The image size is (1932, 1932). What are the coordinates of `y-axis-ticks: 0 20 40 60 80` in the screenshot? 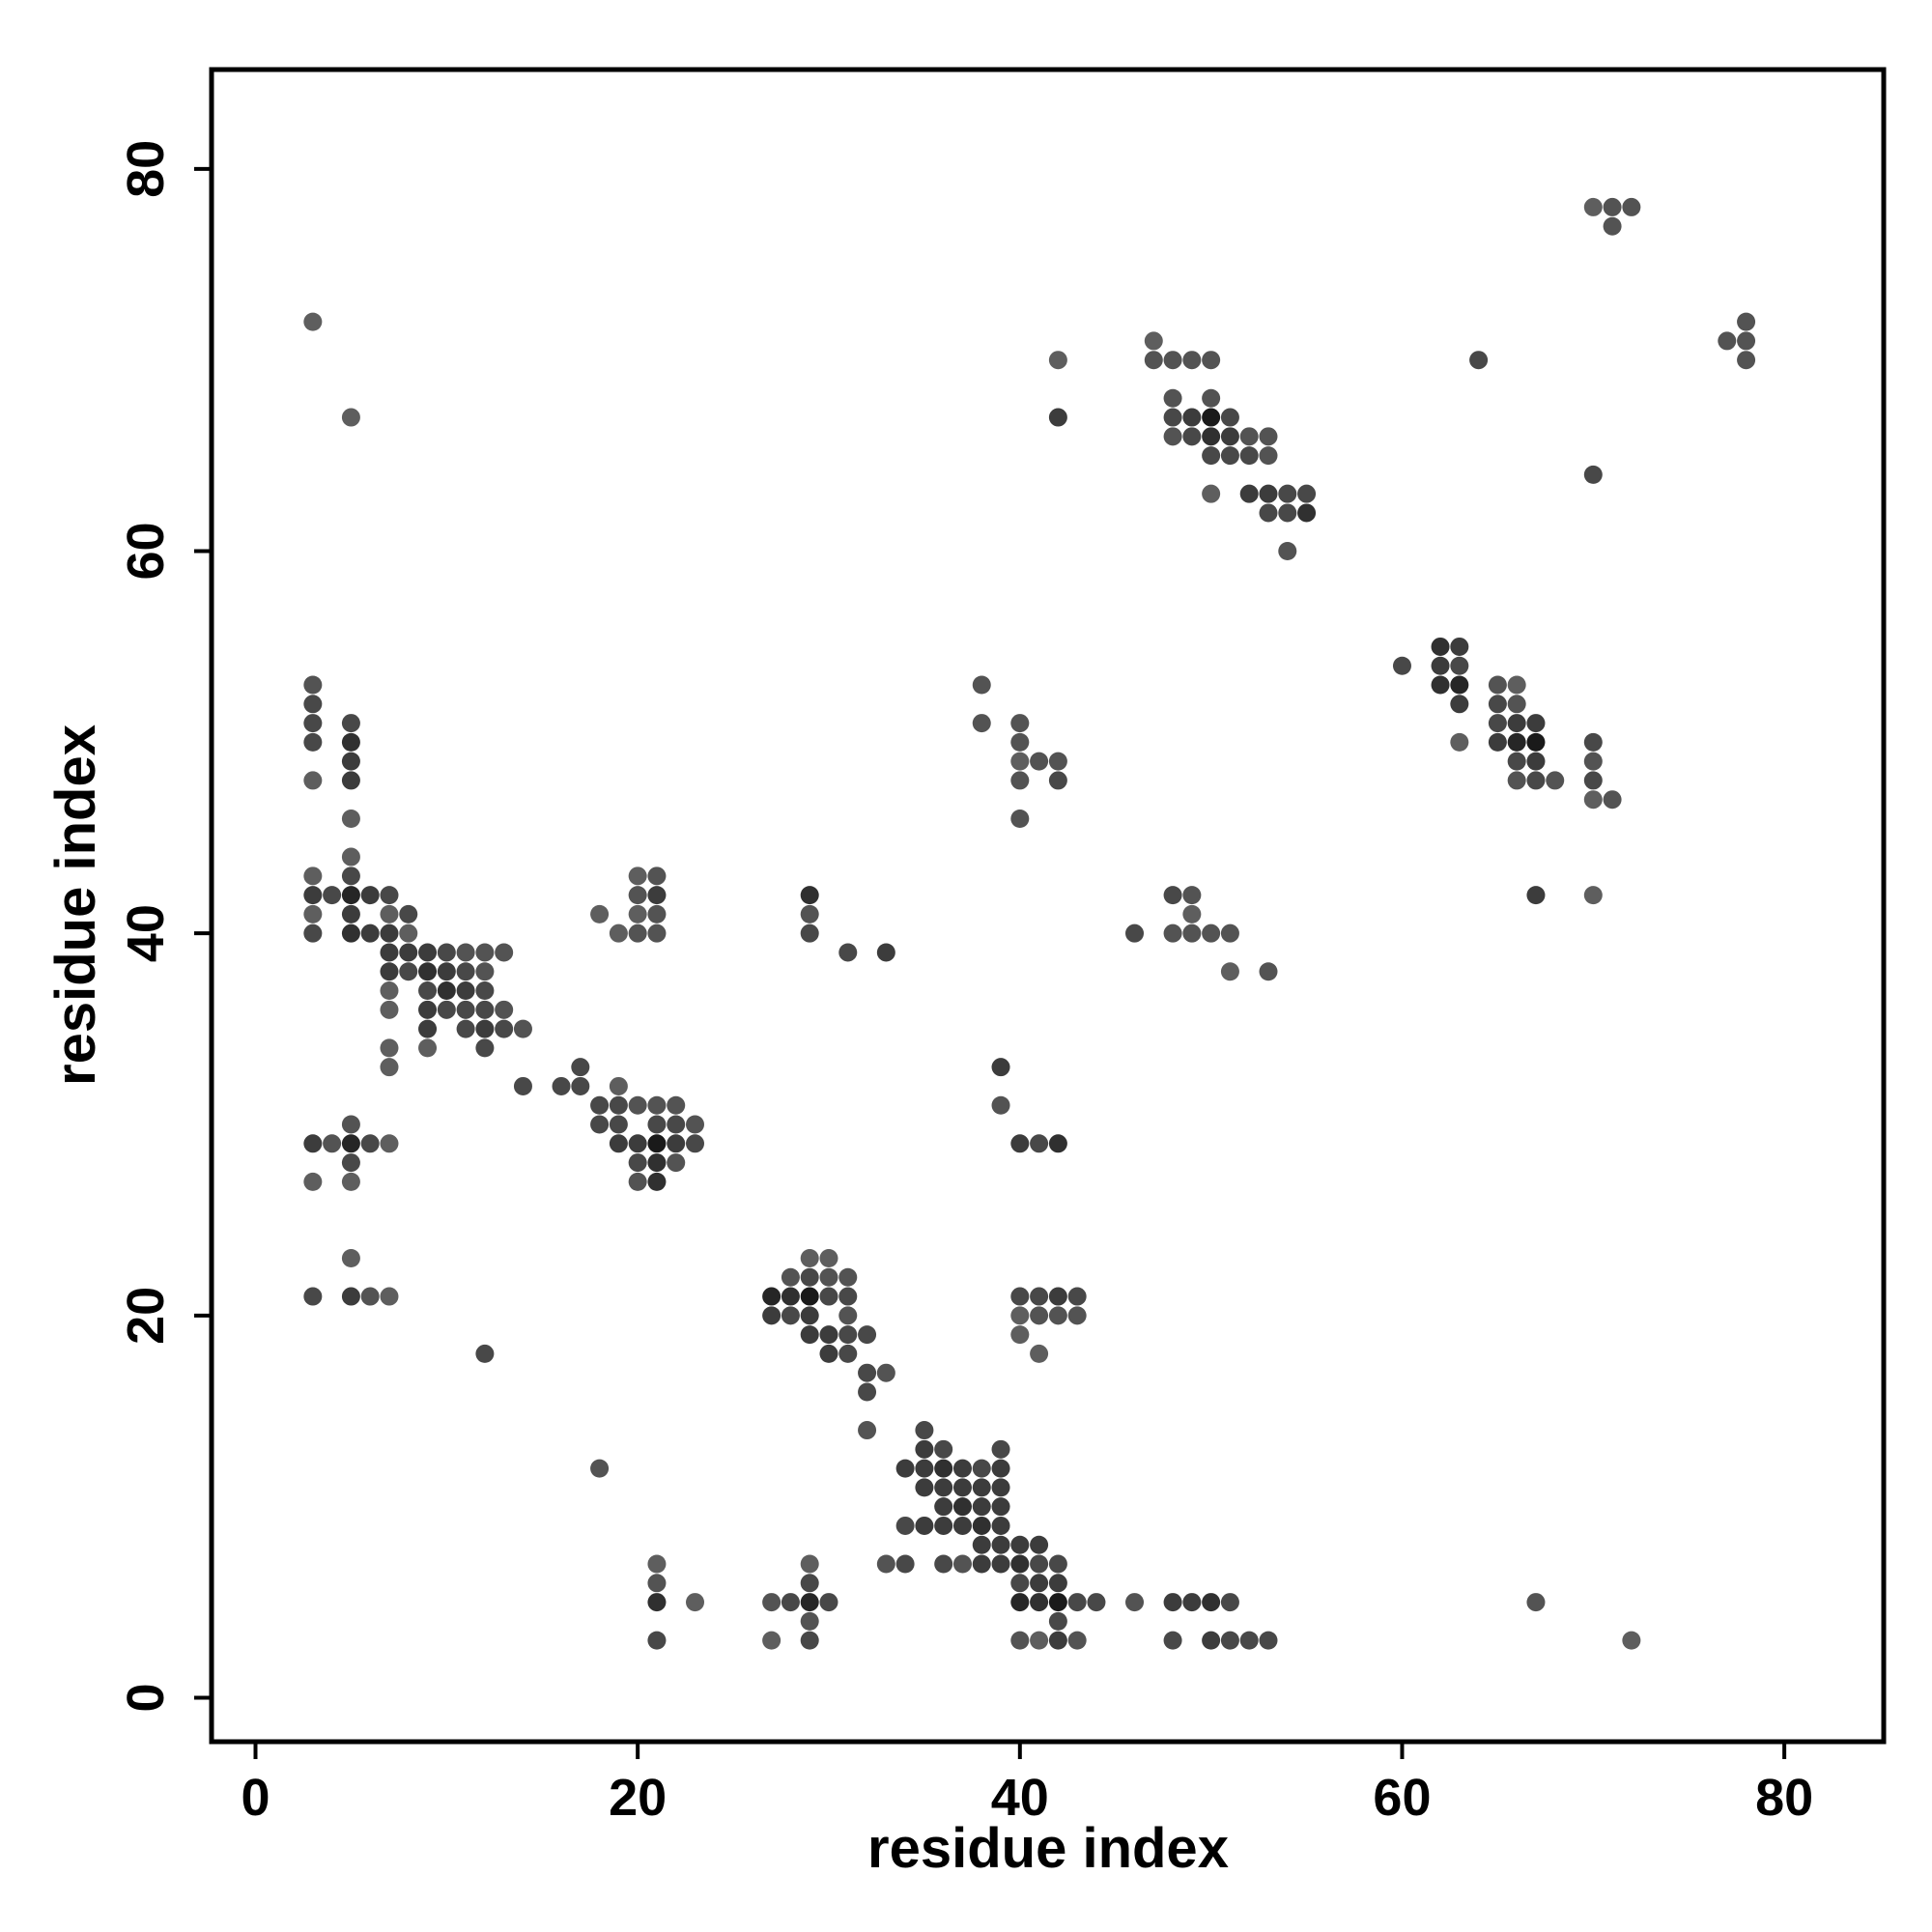 It's located at (164, 926).